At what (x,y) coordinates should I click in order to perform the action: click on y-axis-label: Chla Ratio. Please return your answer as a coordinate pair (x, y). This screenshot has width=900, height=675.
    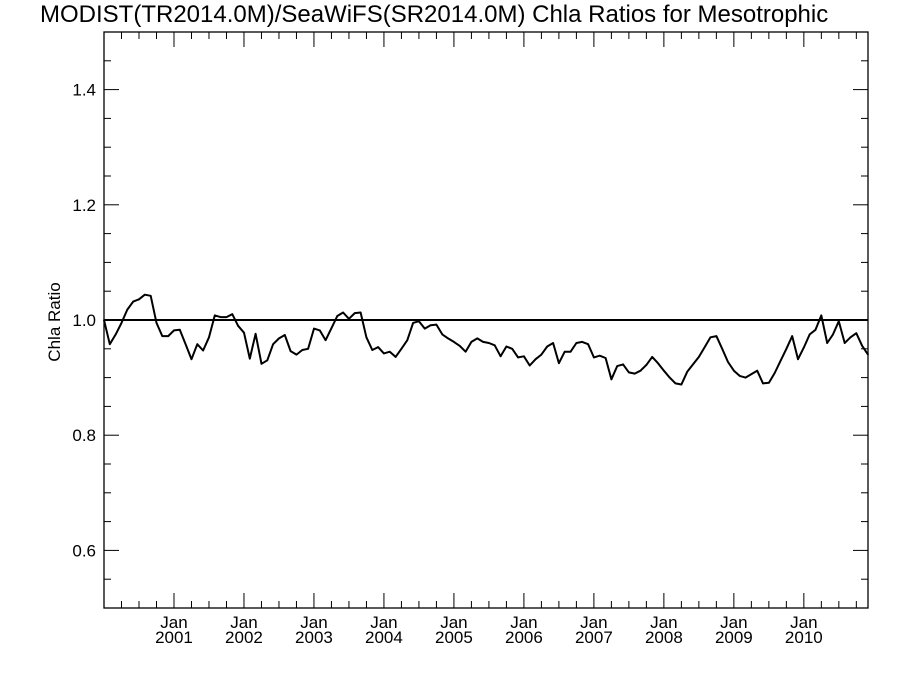
    Looking at the image, I should click on (54, 322).